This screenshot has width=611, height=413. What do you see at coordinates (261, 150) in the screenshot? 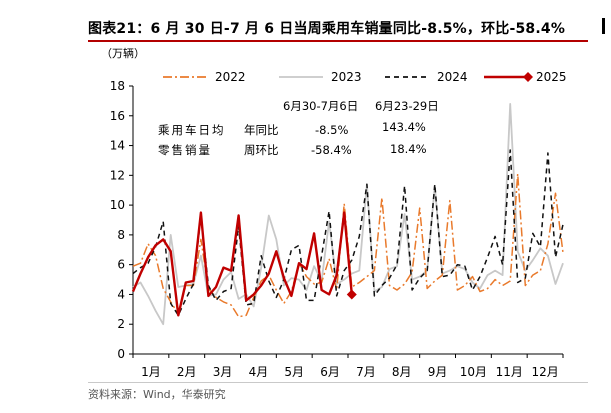
I see `table-row-label-wow: 周环比` at bounding box center [261, 150].